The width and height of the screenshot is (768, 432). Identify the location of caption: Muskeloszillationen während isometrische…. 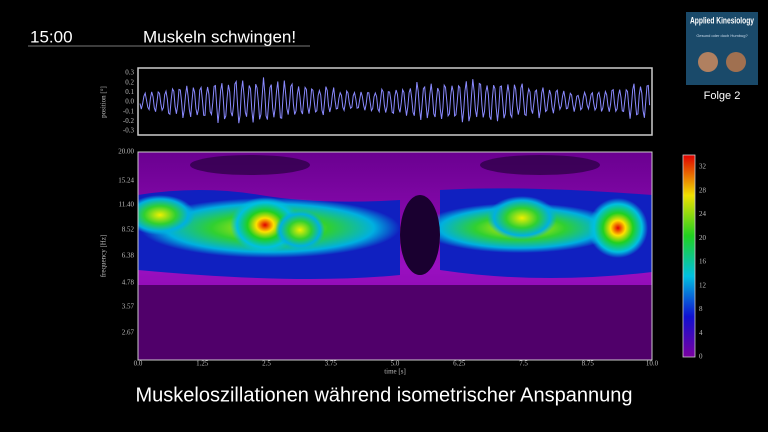
(384, 395).